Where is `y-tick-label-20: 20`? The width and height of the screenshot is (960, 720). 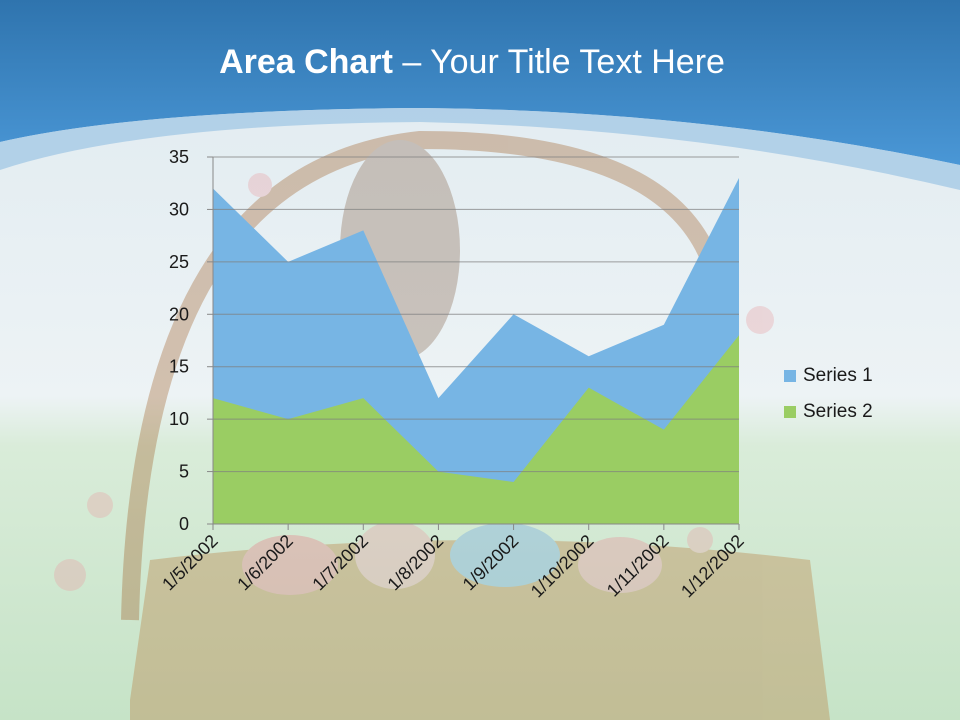 y-tick-label-20: 20 is located at coordinates (179, 314).